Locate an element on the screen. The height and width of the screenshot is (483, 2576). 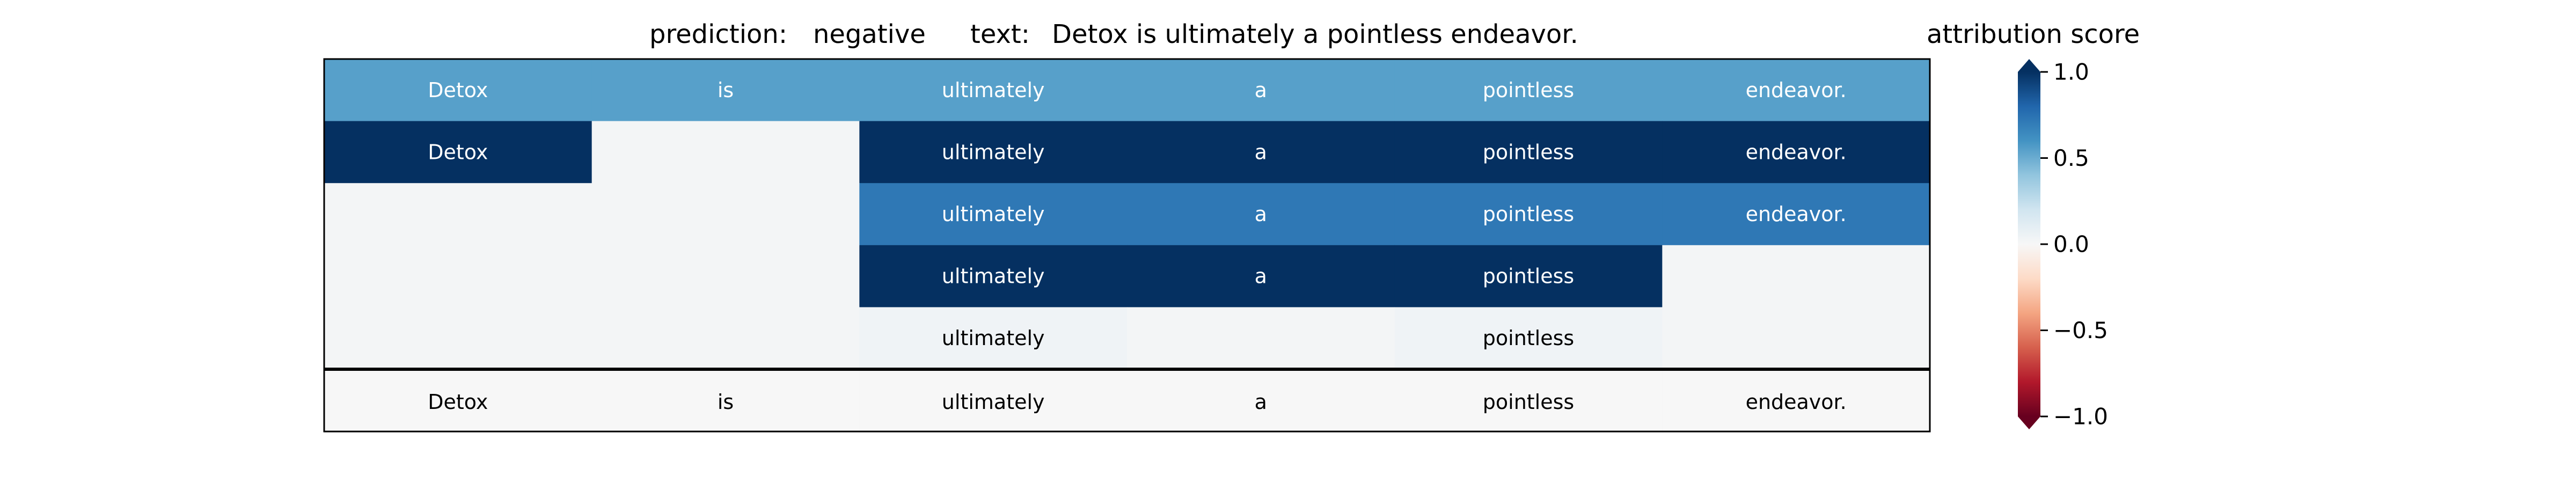
row-2-token-4: pointless is located at coordinates (1528, 214).